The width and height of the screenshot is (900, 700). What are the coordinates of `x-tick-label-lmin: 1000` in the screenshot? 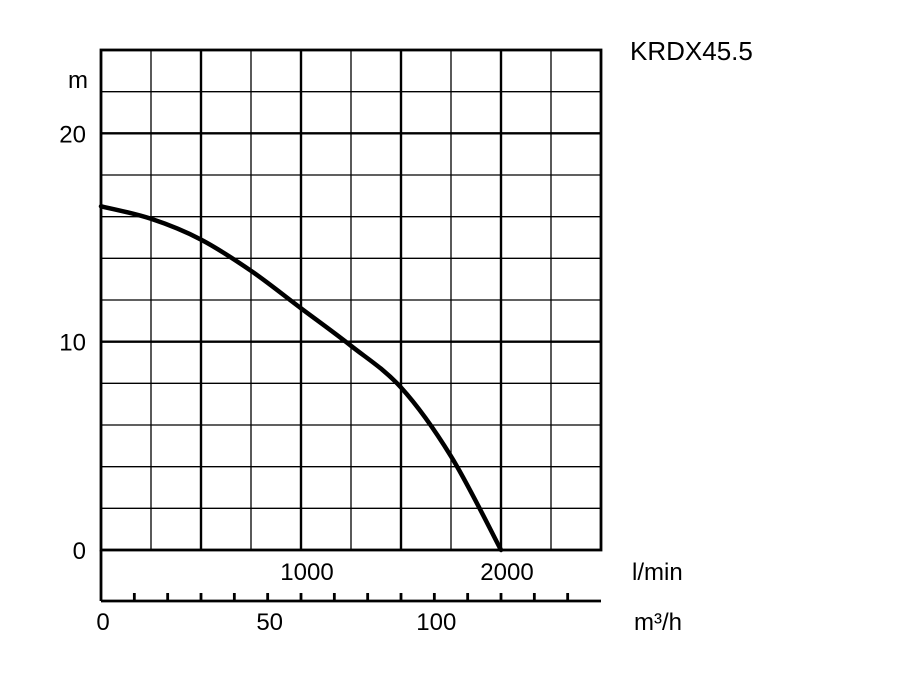 It's located at (306, 572).